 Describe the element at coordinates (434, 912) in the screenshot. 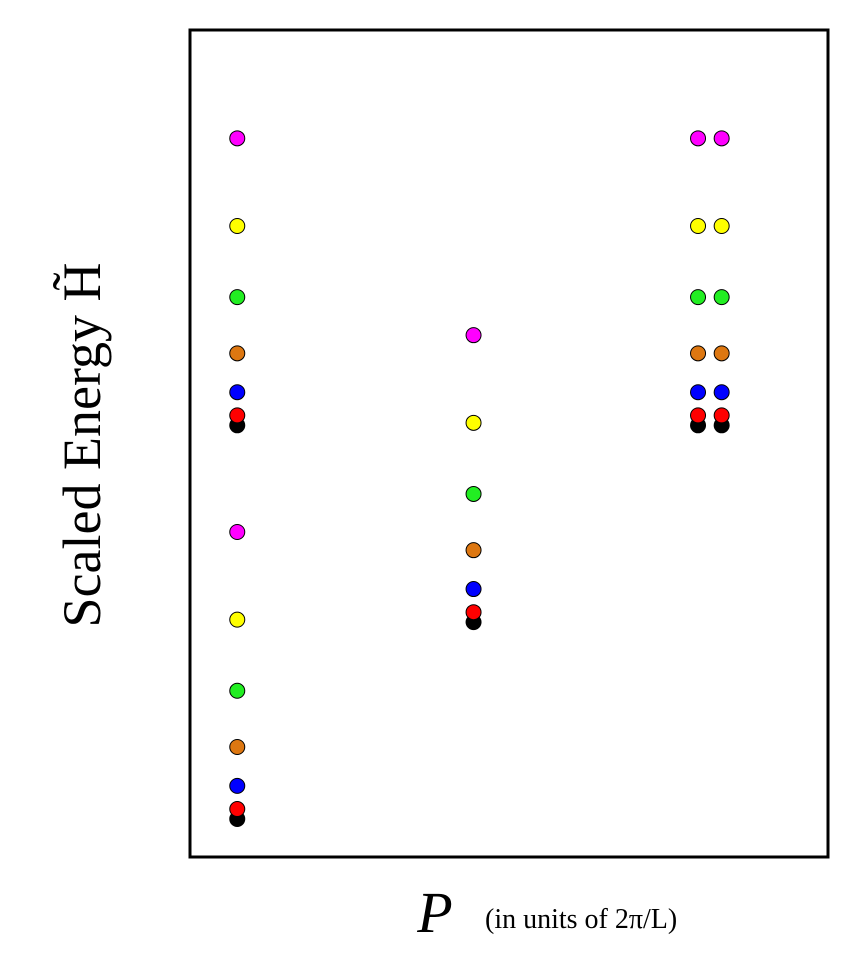

I see `x-axis-label: P` at that location.